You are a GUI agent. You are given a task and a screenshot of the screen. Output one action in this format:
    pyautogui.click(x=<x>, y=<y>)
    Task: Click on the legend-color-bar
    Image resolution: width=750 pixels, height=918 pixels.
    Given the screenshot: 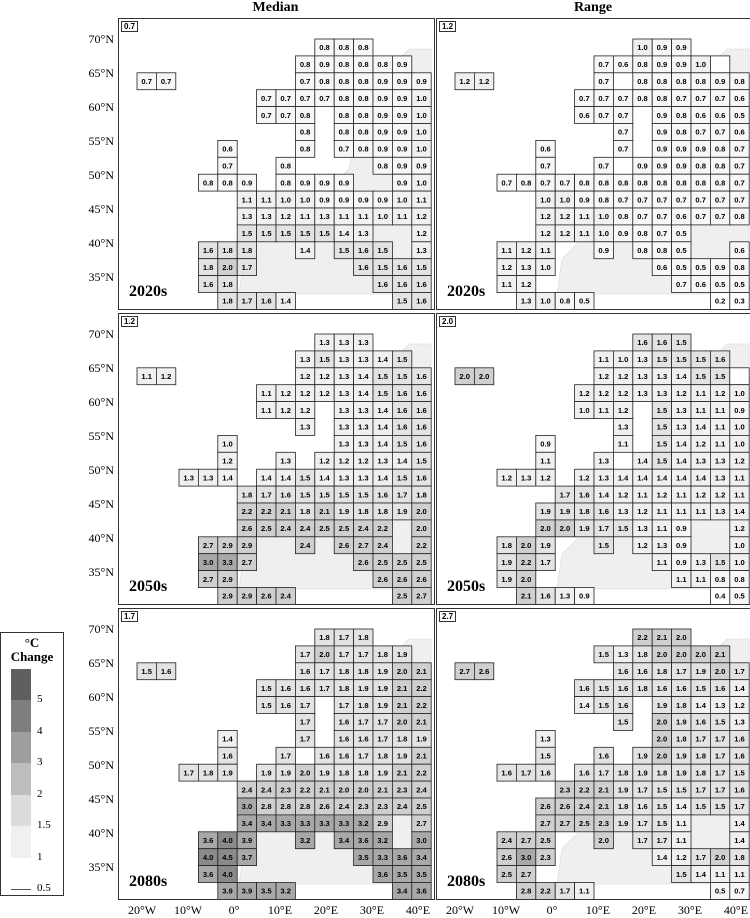 What is the action you would take?
    pyautogui.click(x=21, y=779)
    